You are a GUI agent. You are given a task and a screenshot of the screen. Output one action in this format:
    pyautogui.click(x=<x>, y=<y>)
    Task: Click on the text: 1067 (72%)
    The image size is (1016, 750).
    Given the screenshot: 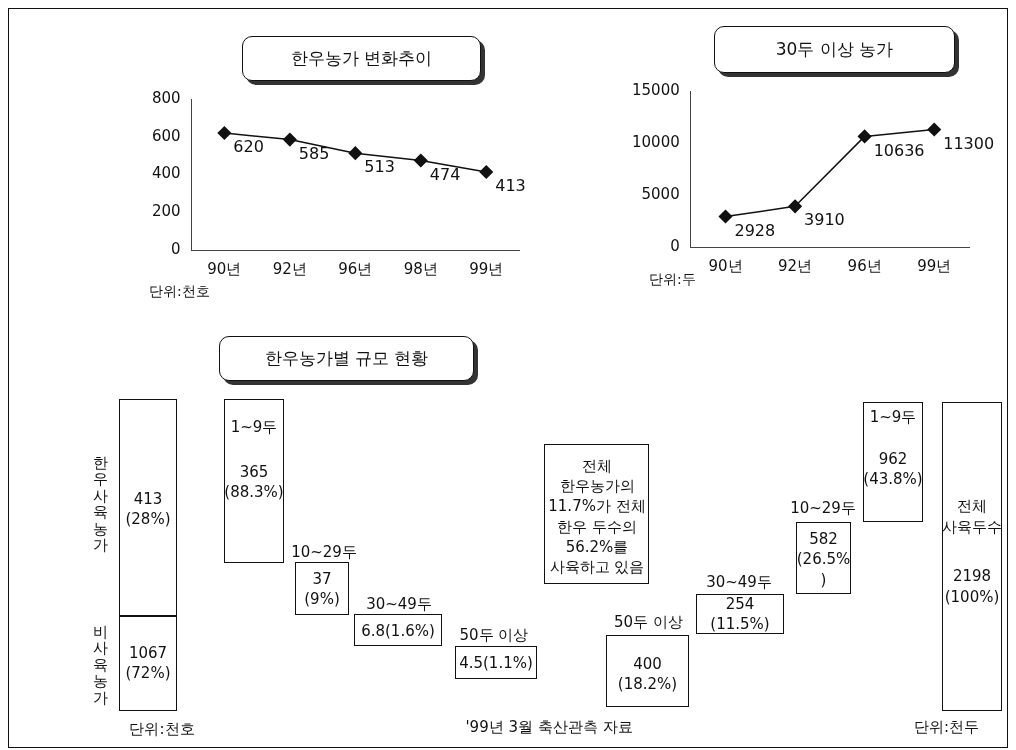 What is the action you would take?
    pyautogui.click(x=148, y=663)
    